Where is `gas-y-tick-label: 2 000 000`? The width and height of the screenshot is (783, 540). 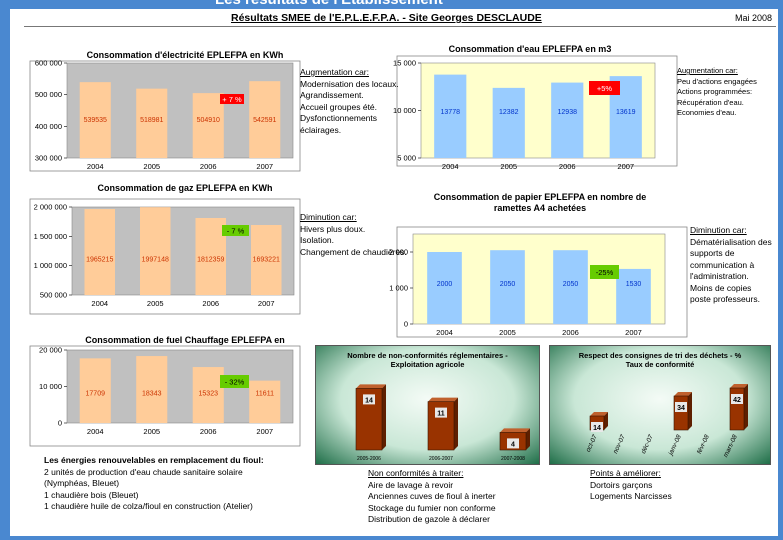 gas-y-tick-label: 2 000 000 is located at coordinates (50, 207).